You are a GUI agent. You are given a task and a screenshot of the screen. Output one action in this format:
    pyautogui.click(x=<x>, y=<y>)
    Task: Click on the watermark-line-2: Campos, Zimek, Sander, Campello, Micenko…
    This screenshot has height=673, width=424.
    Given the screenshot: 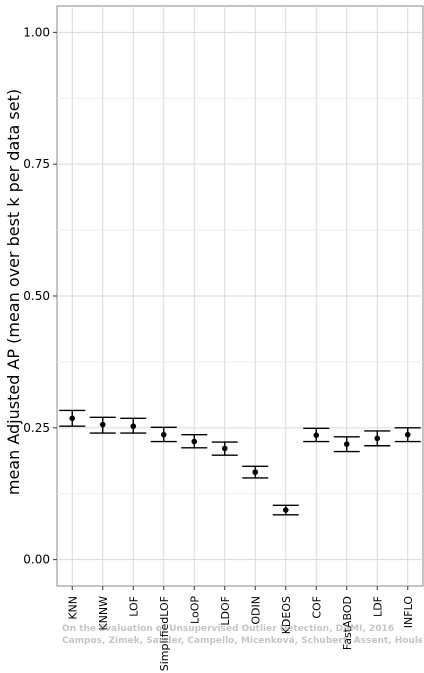 What is the action you would take?
    pyautogui.click(x=242, y=641)
    